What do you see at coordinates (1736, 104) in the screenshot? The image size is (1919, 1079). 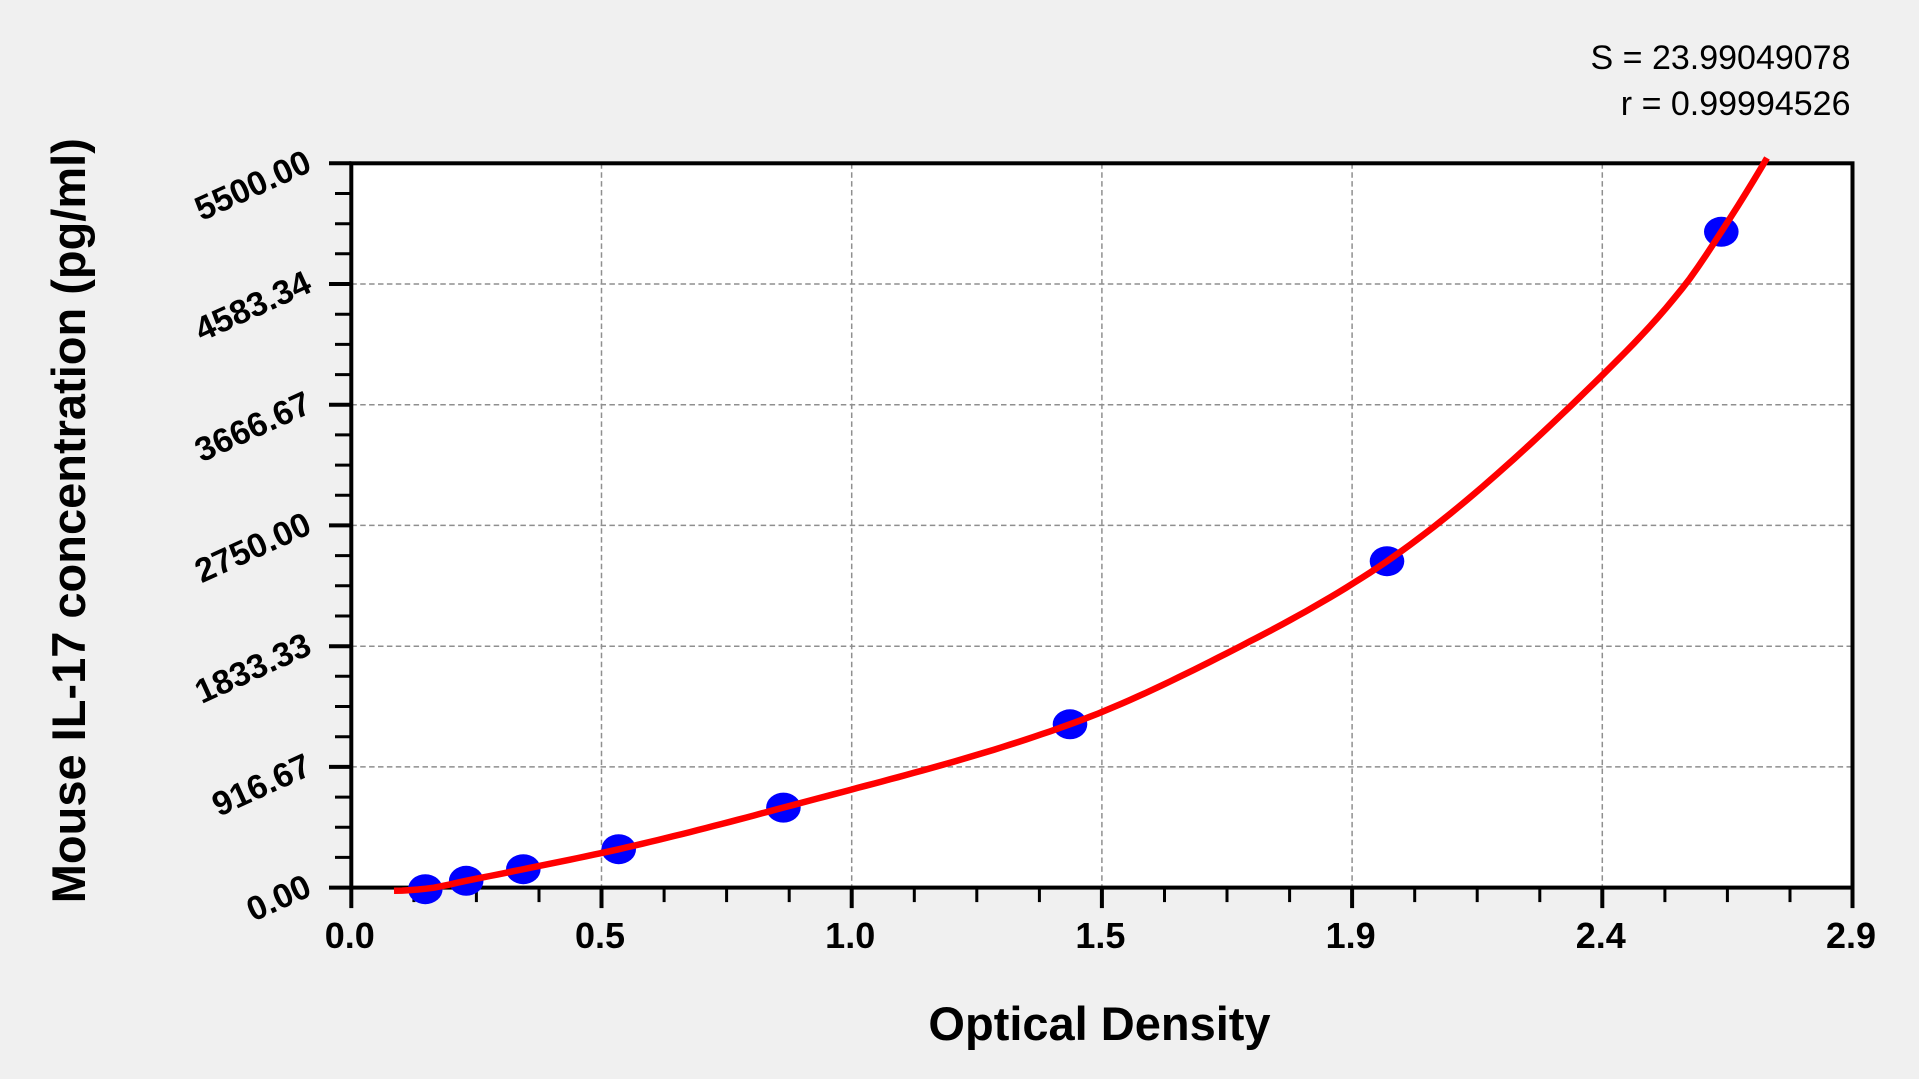 I see `svg-text: r = 0.99994526` at bounding box center [1736, 104].